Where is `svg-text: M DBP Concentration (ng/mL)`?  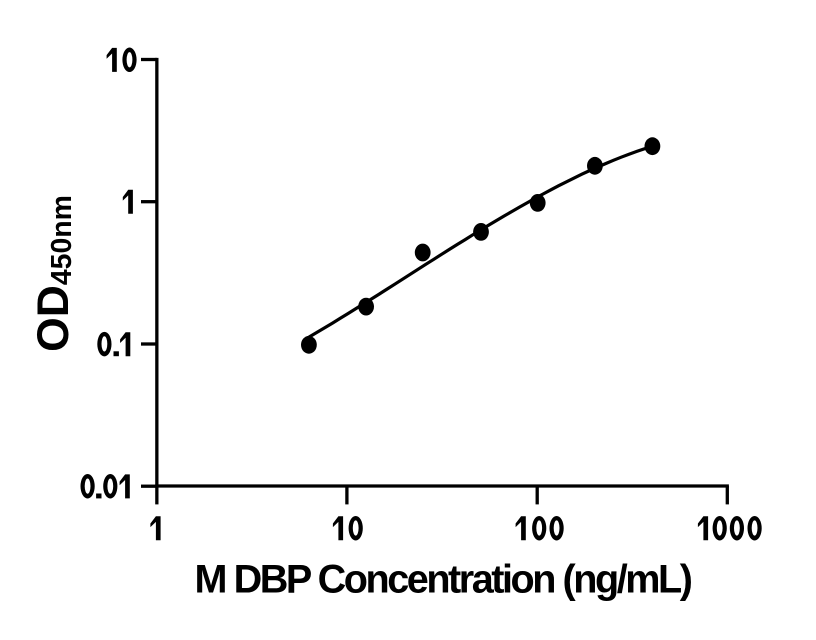 svg-text: M DBP Concentration (ng/mL) is located at coordinates (443, 580).